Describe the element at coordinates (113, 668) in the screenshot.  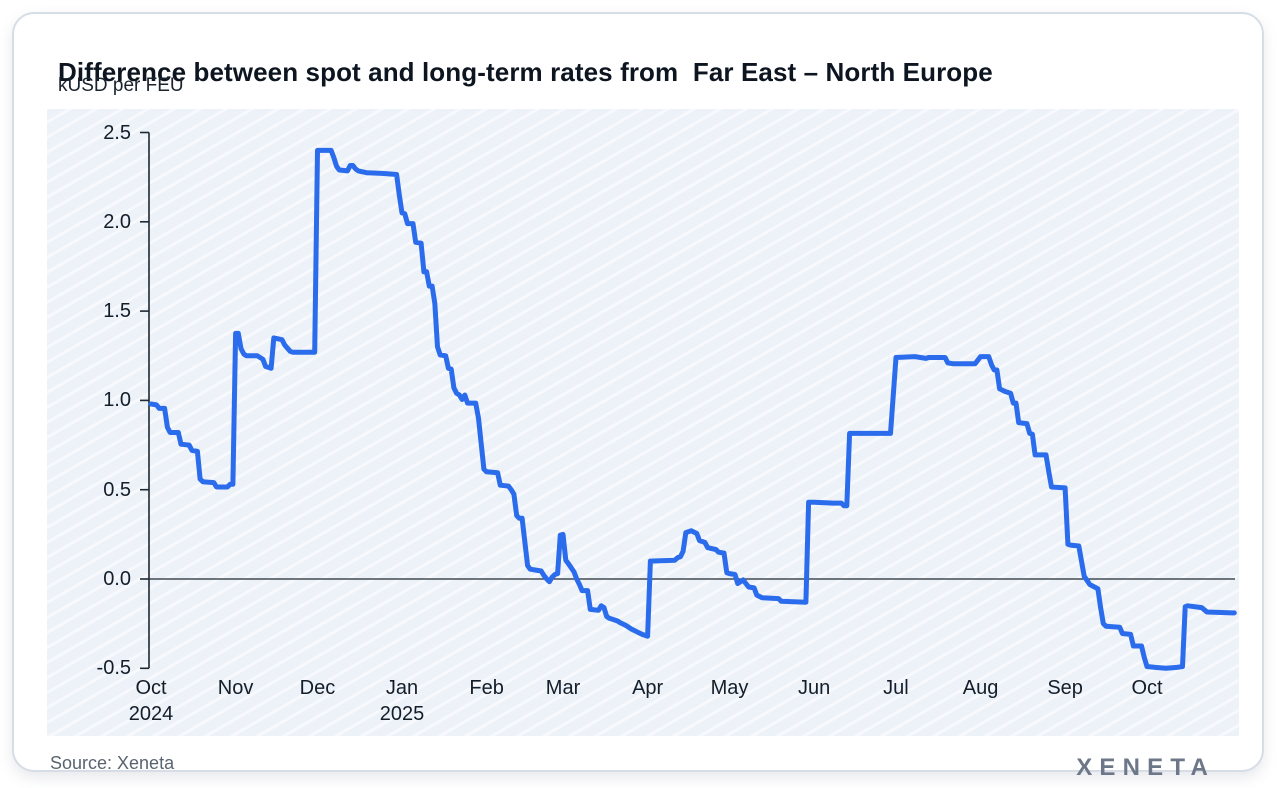
I see `y-tick-label: -0.5` at that location.